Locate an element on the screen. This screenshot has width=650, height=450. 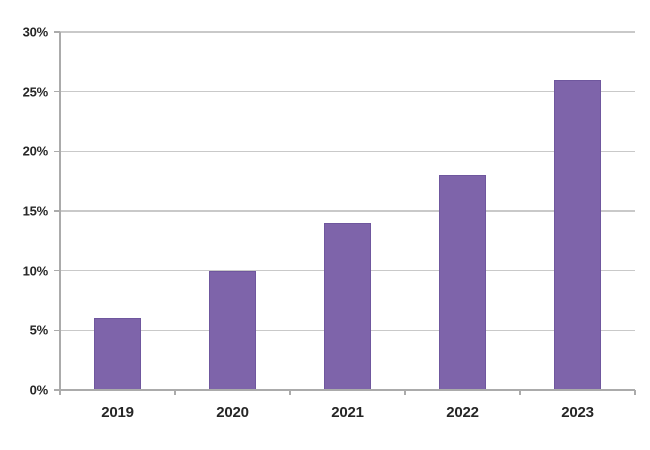
x-axis-line is located at coordinates (344, 390).